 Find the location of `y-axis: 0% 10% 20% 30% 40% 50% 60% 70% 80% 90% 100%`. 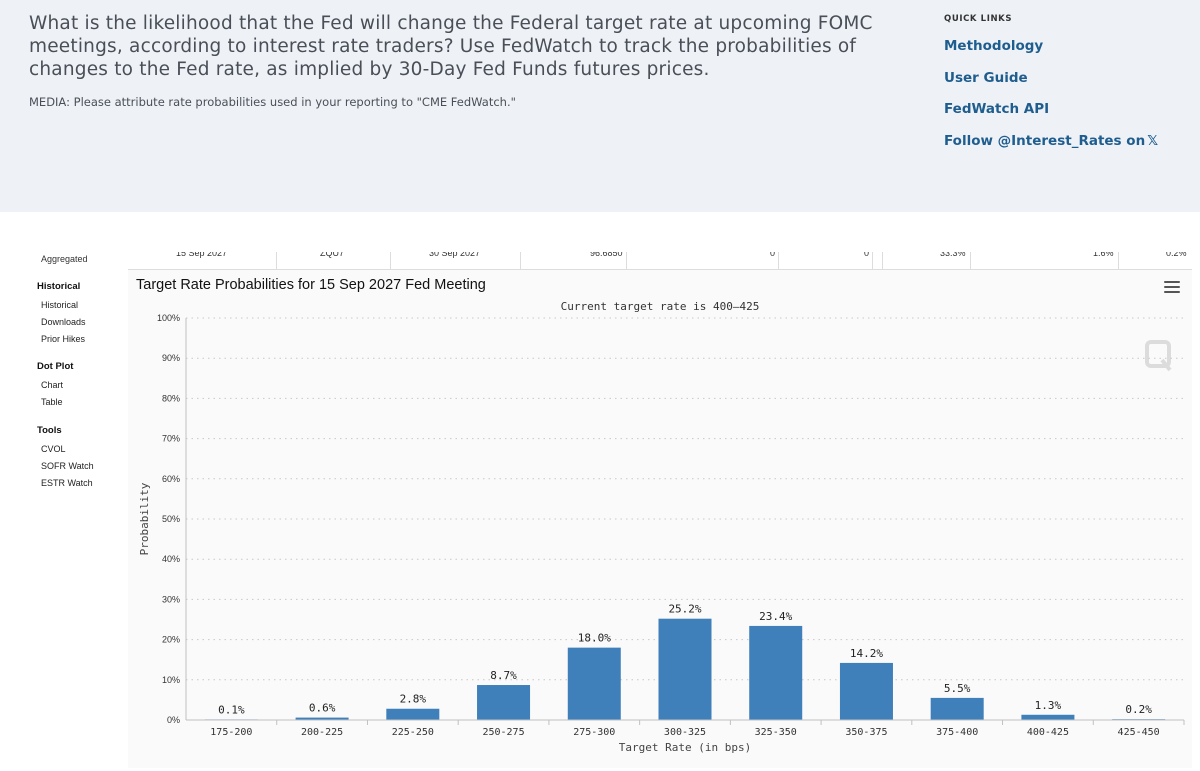

y-axis: 0% 10% 20% 30% 40% 50% 60% 70% 80% 90% 100% is located at coordinates (172, 519).